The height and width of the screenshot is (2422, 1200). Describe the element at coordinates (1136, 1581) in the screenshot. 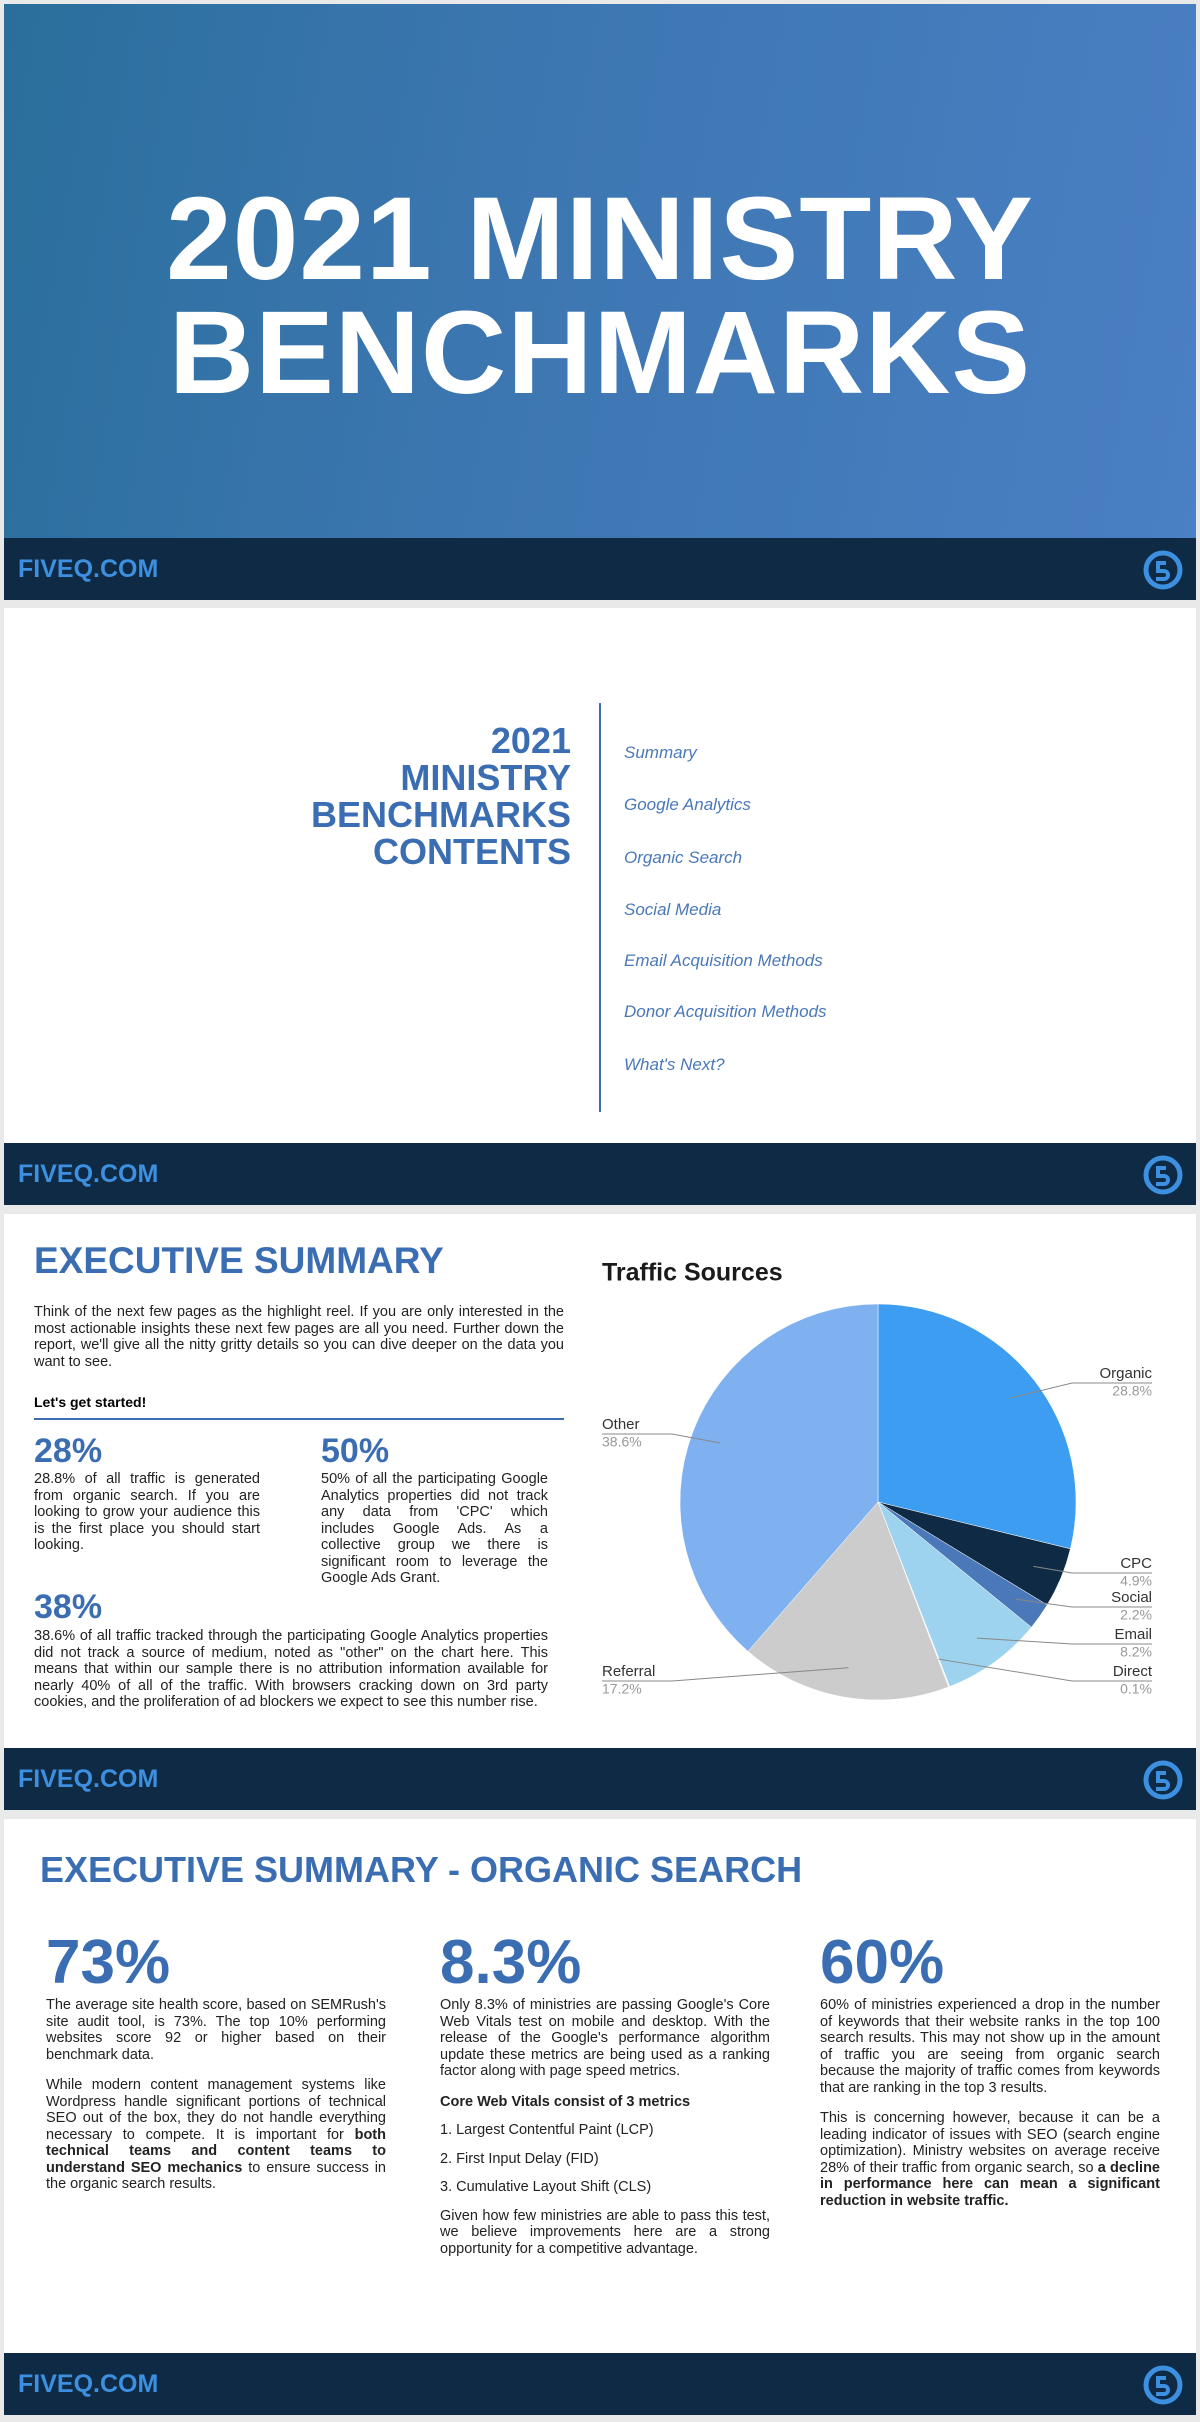

I see `slice-value: 4.9%` at that location.